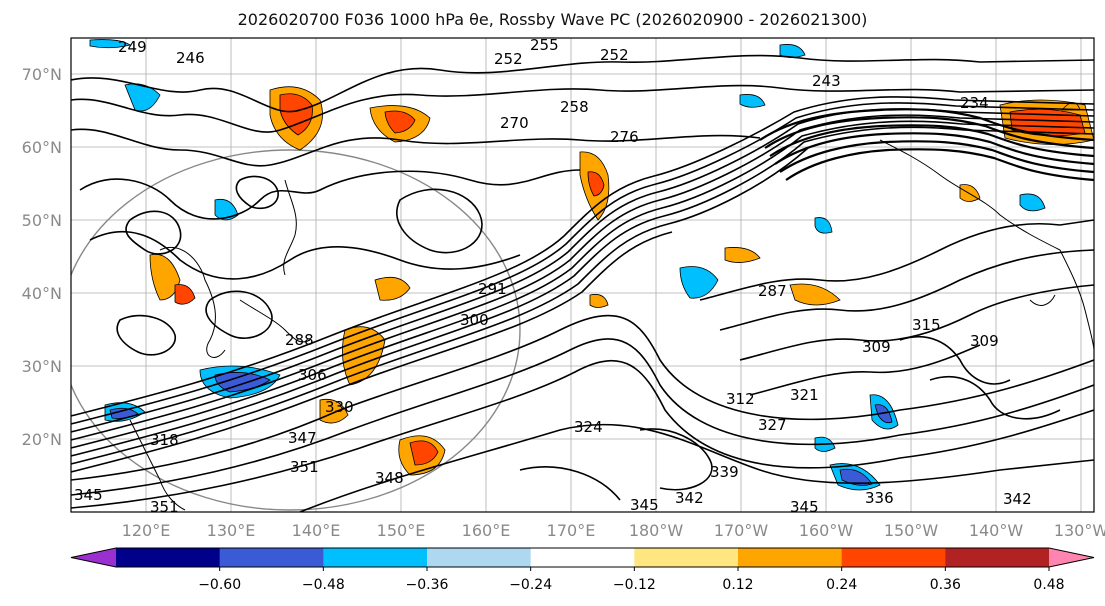 The width and height of the screenshot is (1105, 606). What do you see at coordinates (42, 293) in the screenshot?
I see `lat-label: 40°N` at bounding box center [42, 293].